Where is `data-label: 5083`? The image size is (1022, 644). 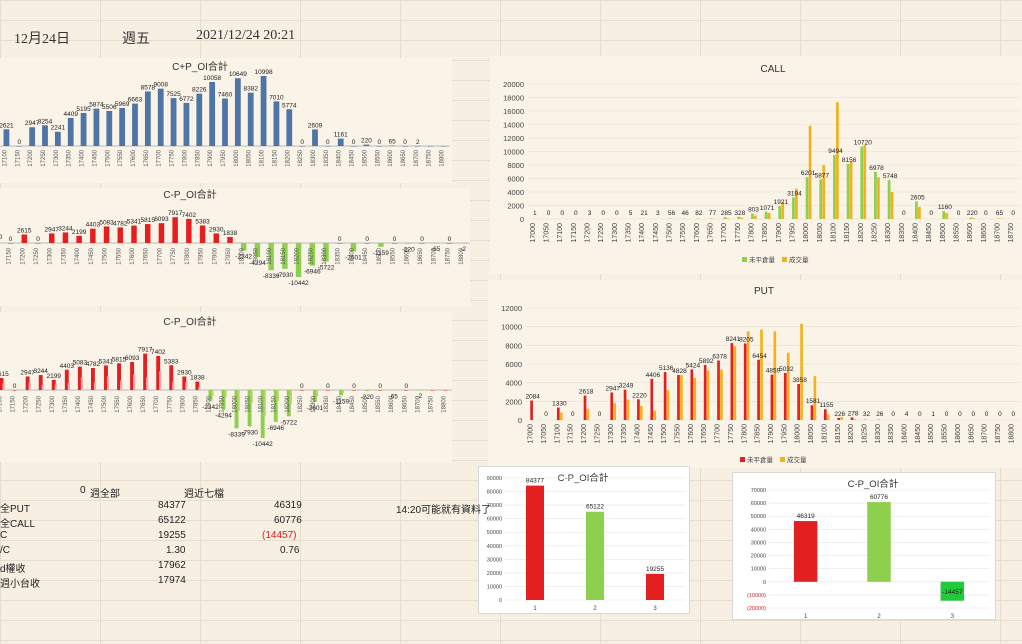
data-label: 5083 is located at coordinates (106, 222).